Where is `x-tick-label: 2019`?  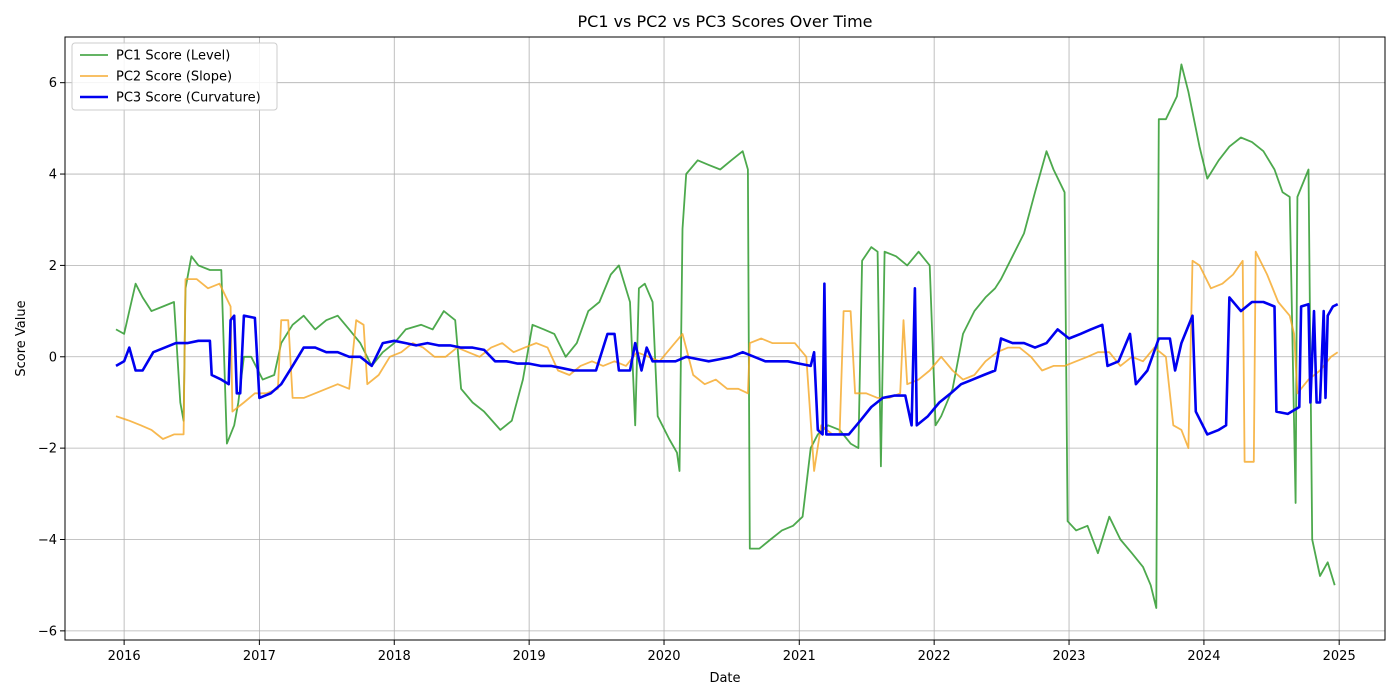 x-tick-label: 2019 is located at coordinates (529, 656).